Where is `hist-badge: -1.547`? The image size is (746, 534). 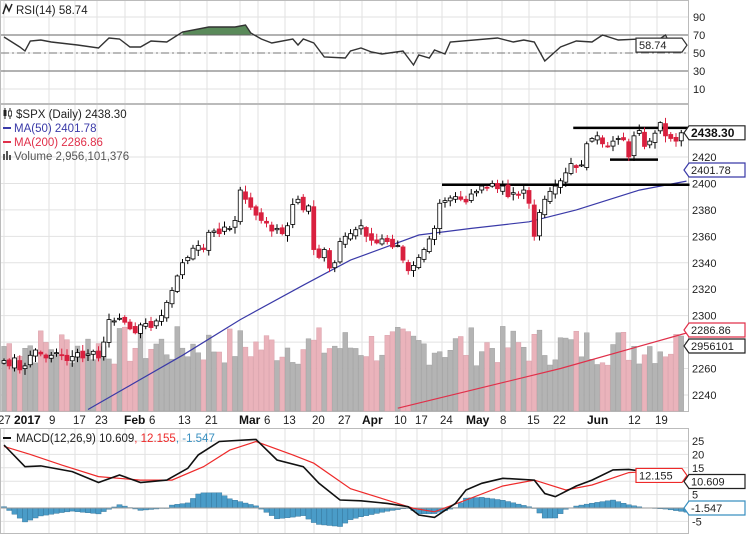 hist-badge: -1.547 is located at coordinates (714, 508).